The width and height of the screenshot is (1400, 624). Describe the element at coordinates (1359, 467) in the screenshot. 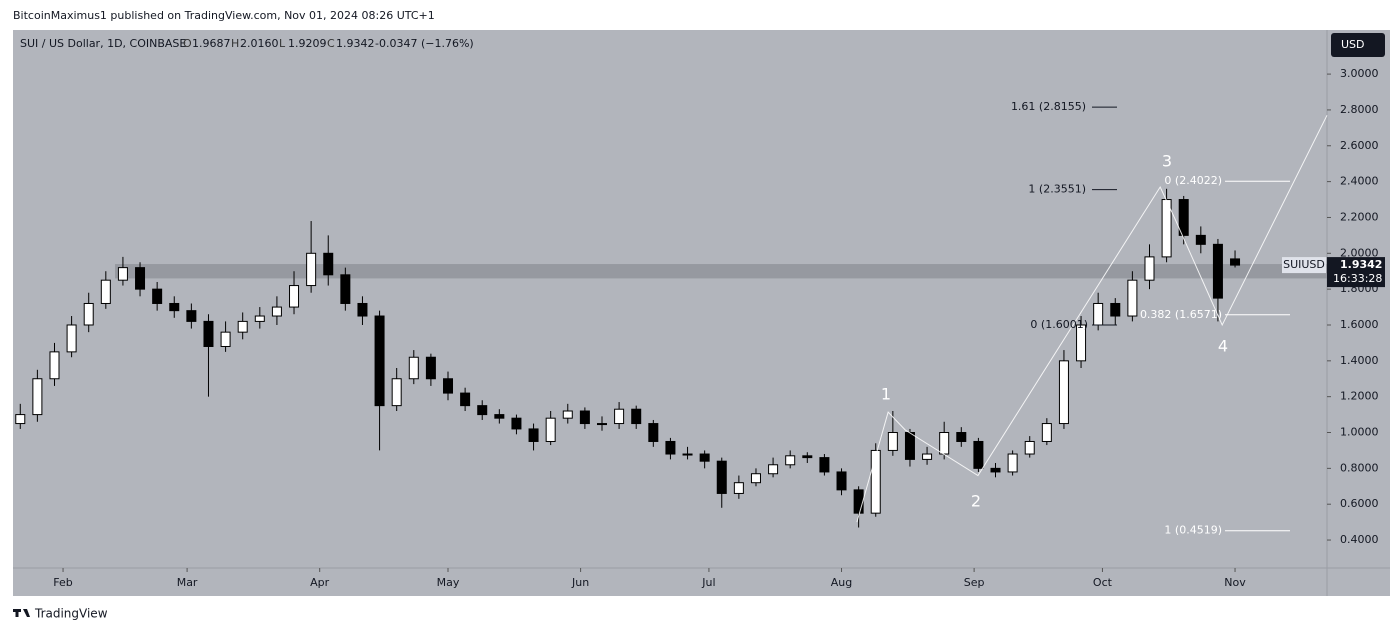

I see `y-tick-label: 0.8000` at that location.